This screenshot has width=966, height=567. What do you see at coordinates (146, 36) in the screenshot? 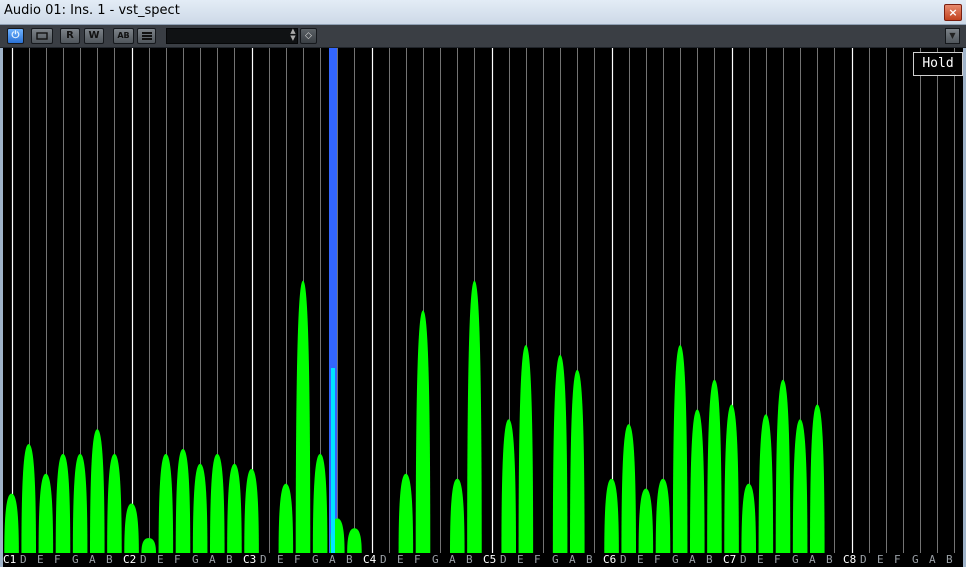
I see `preset-list-button` at bounding box center [146, 36].